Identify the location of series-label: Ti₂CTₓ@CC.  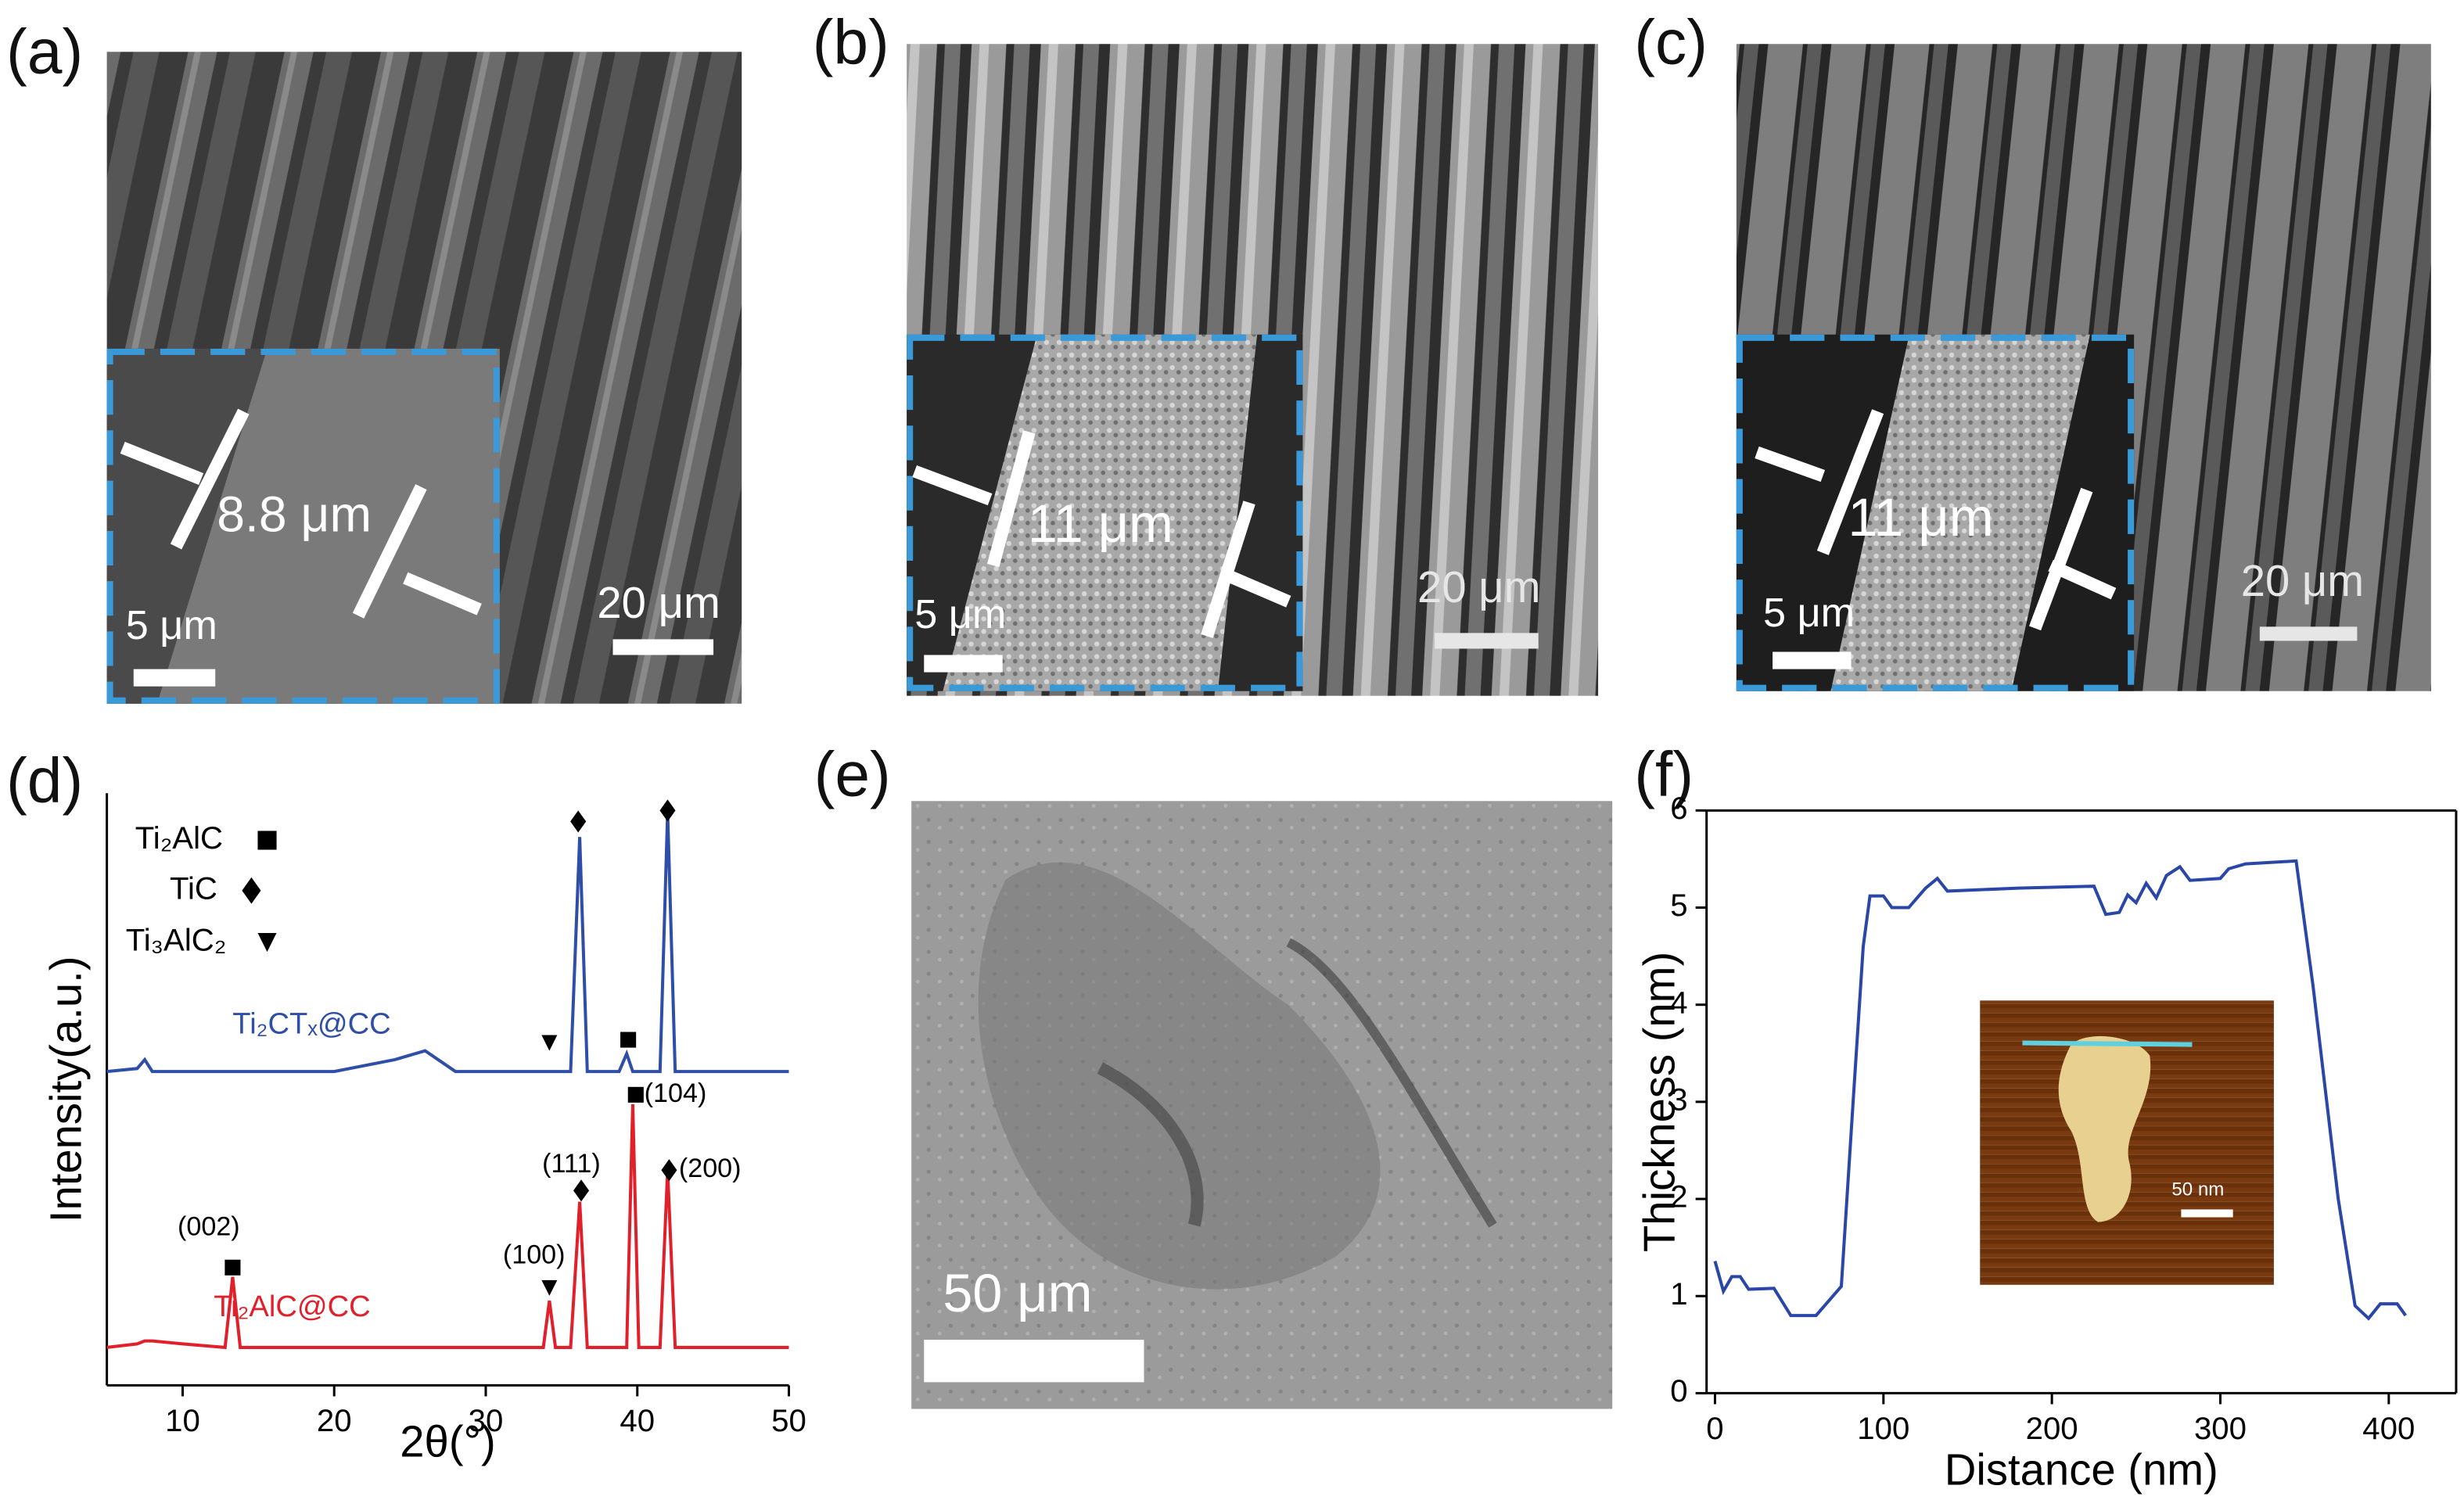
(311, 1024).